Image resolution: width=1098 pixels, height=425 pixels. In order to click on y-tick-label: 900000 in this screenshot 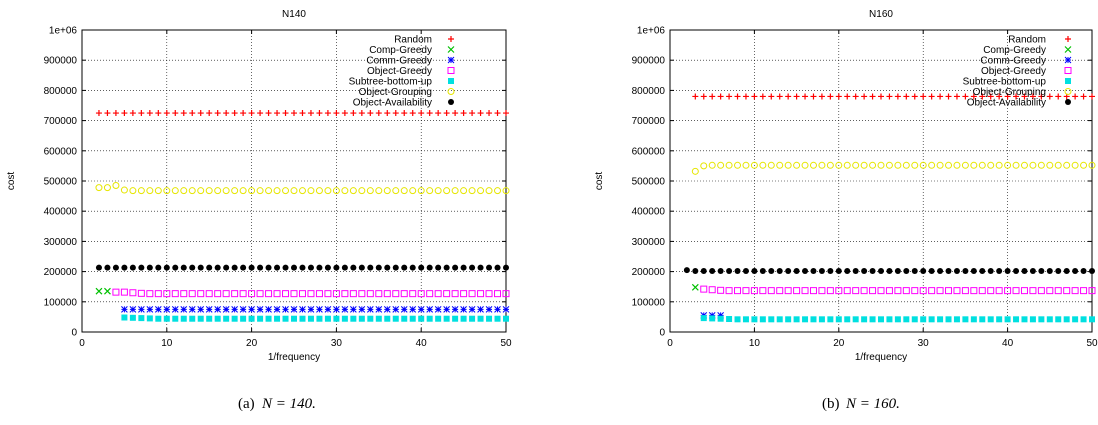, I will do `click(649, 61)`.